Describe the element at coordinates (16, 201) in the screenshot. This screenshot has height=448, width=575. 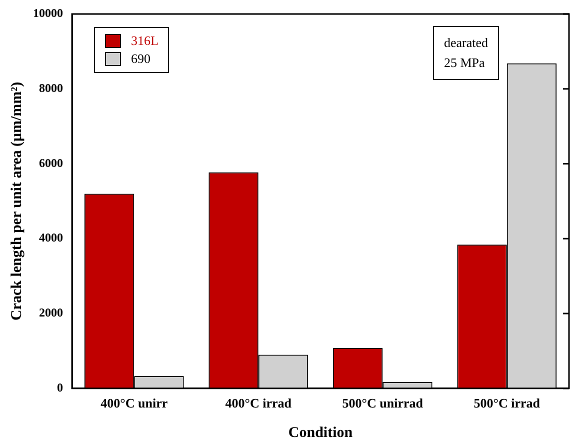
I see `y-axis-title: Crack length per unit area (μm/mm²)` at that location.